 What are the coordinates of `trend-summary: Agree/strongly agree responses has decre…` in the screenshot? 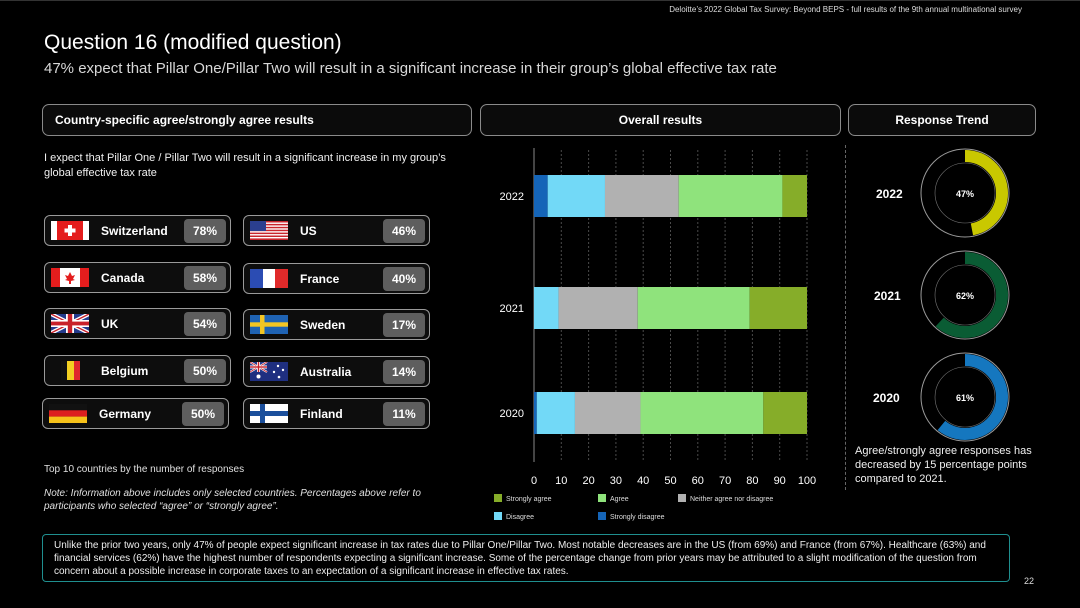 It's located at (943, 465).